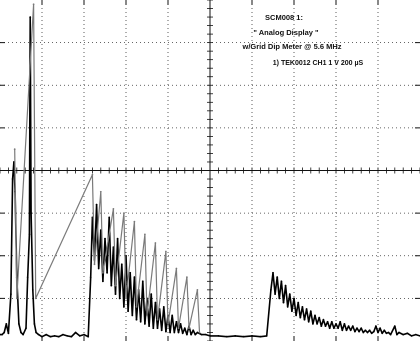 This screenshot has width=420, height=341. I want to click on annotation-line-2: " Analog Display ", so click(286, 32).